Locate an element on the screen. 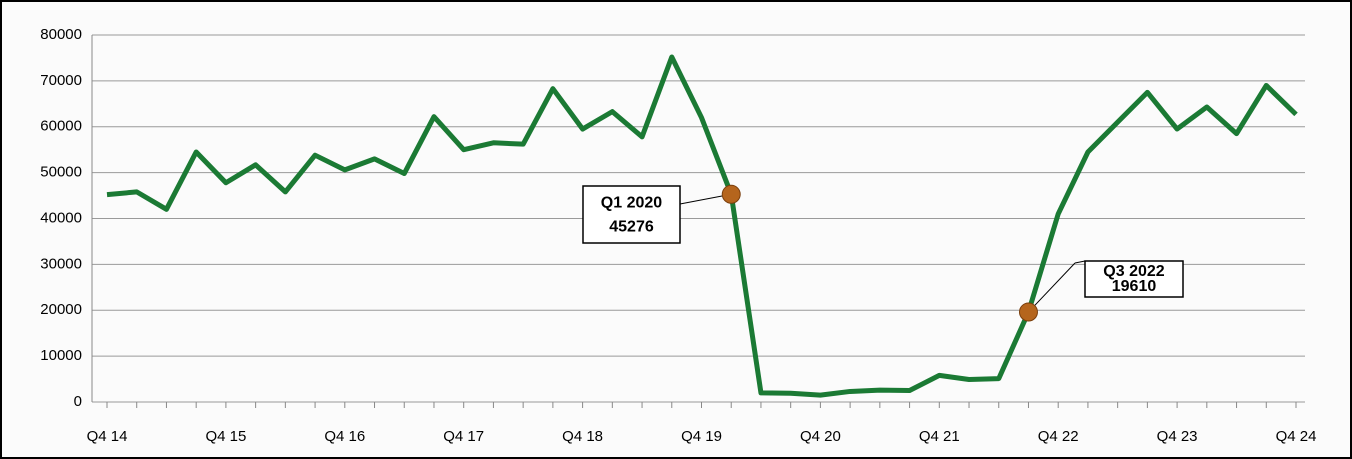 This screenshot has height=459, width=1352. x-tick-label: Q4 17 is located at coordinates (463, 436).